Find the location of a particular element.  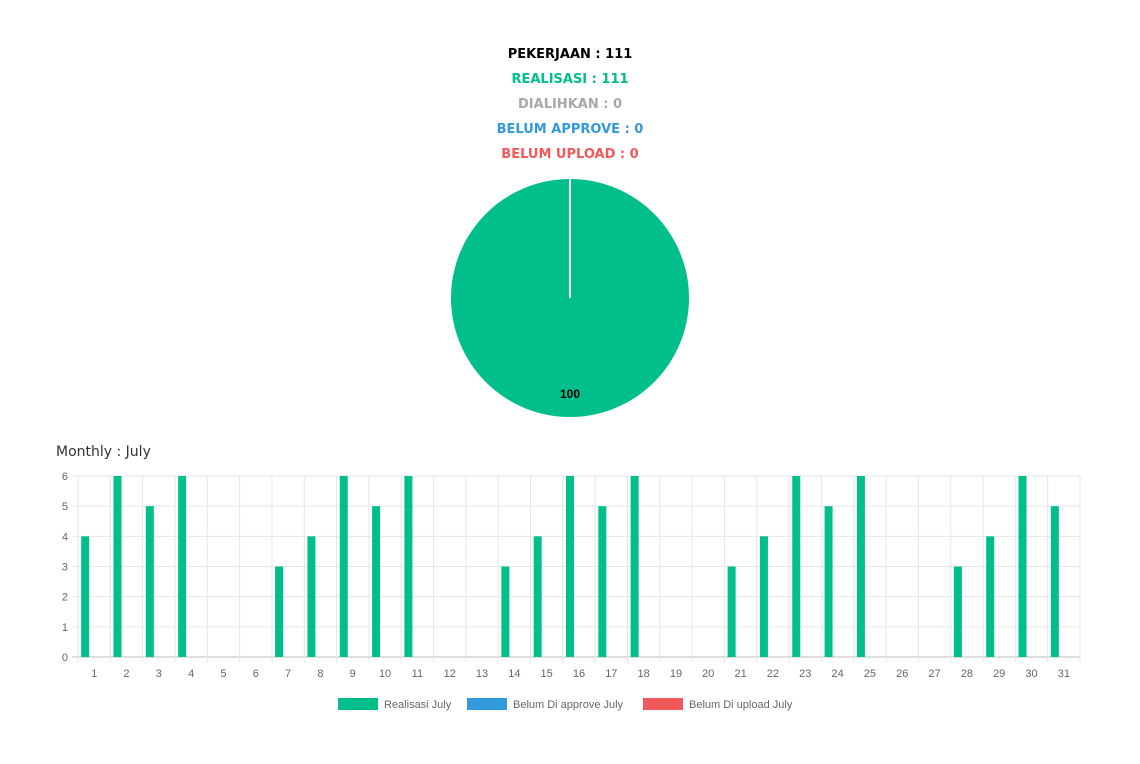

y-tick-label: 2 is located at coordinates (65, 598).